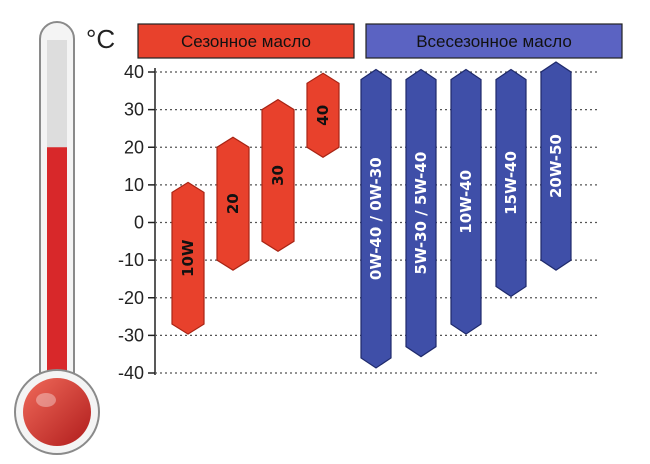 The image size is (650, 464). I want to click on legend-allseason-label: Всесезонное масло, so click(494, 41).